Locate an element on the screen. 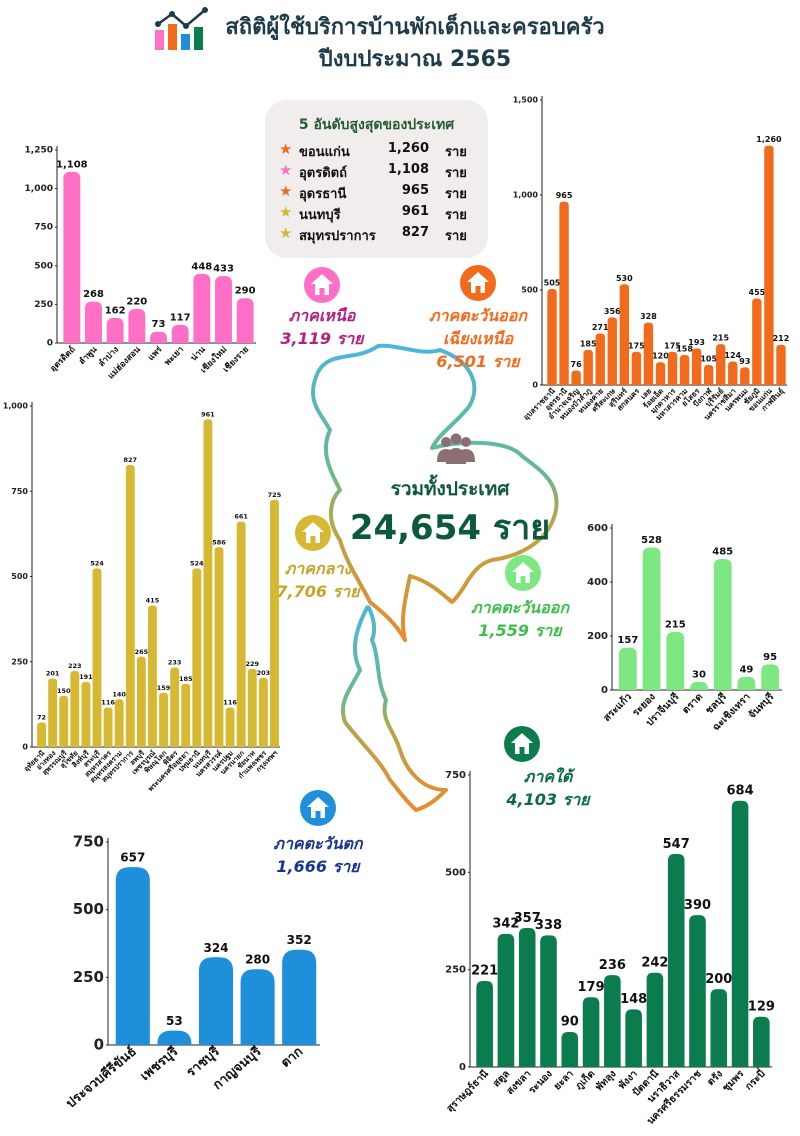 Image resolution: width=800 pixels, height=1136 pixels. region-label: ภาคเหนือ 3,119 ราย is located at coordinates (322, 327).